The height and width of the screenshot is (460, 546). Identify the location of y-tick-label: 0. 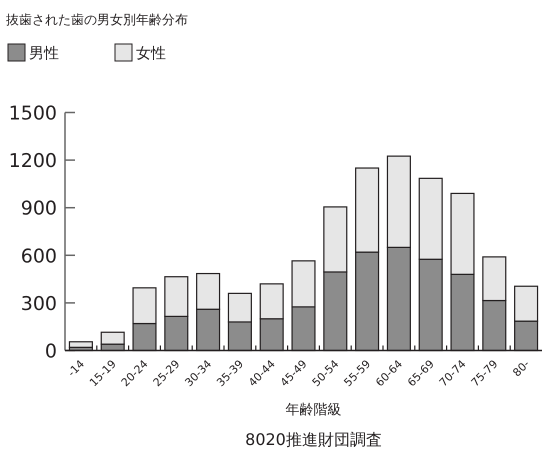
(50, 351).